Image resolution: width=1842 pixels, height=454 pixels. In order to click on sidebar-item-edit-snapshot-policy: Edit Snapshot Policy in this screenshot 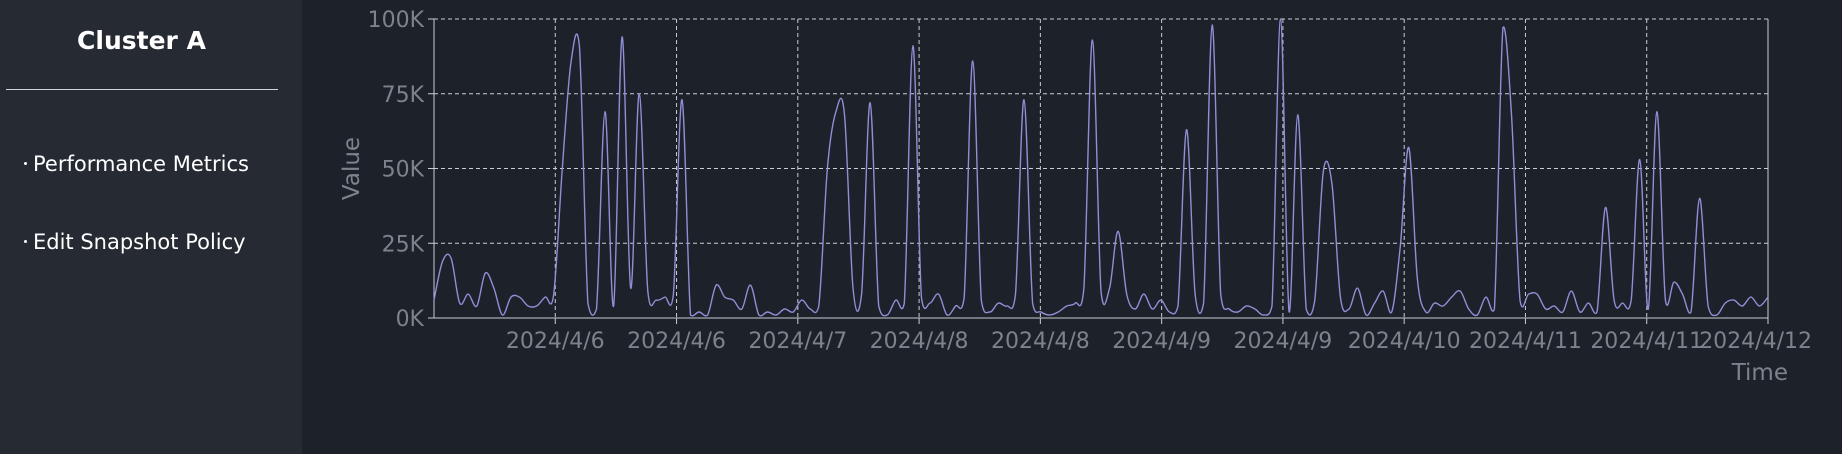, I will do `click(135, 242)`.